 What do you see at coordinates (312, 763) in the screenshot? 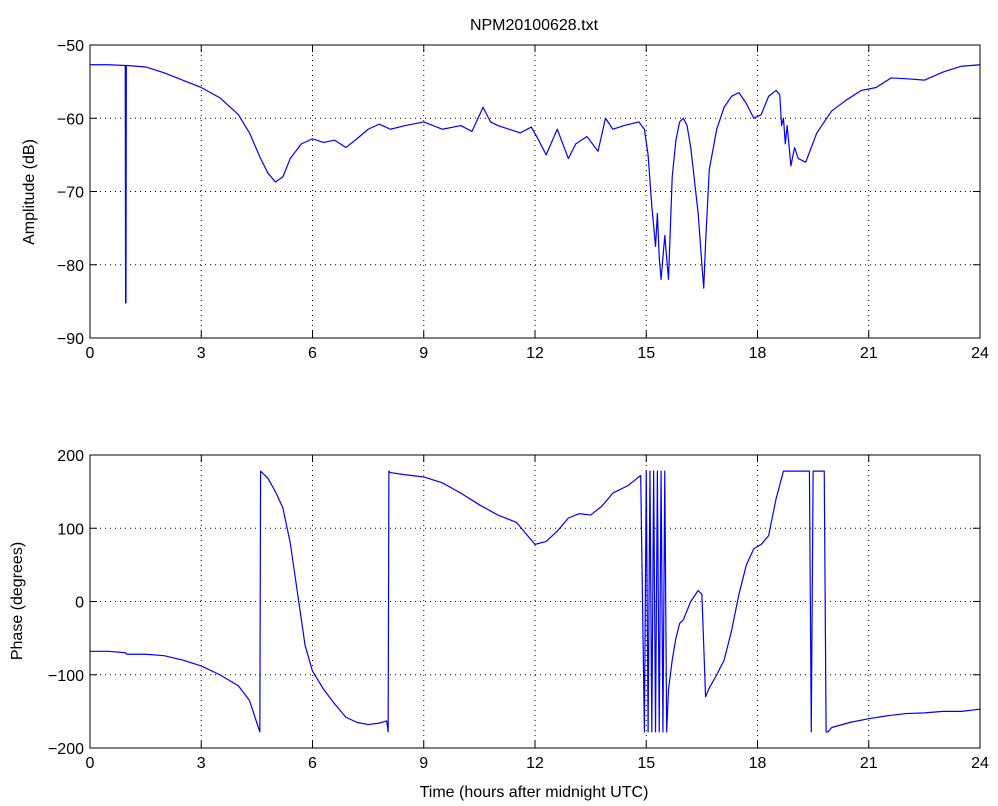
I see `phase-x-tick-label: 6` at bounding box center [312, 763].